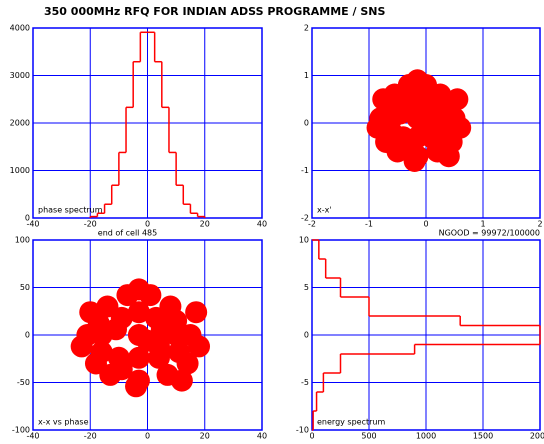 This screenshot has width=544, height=444. I want to click on y-tick-label: 3000, so click(20, 75).